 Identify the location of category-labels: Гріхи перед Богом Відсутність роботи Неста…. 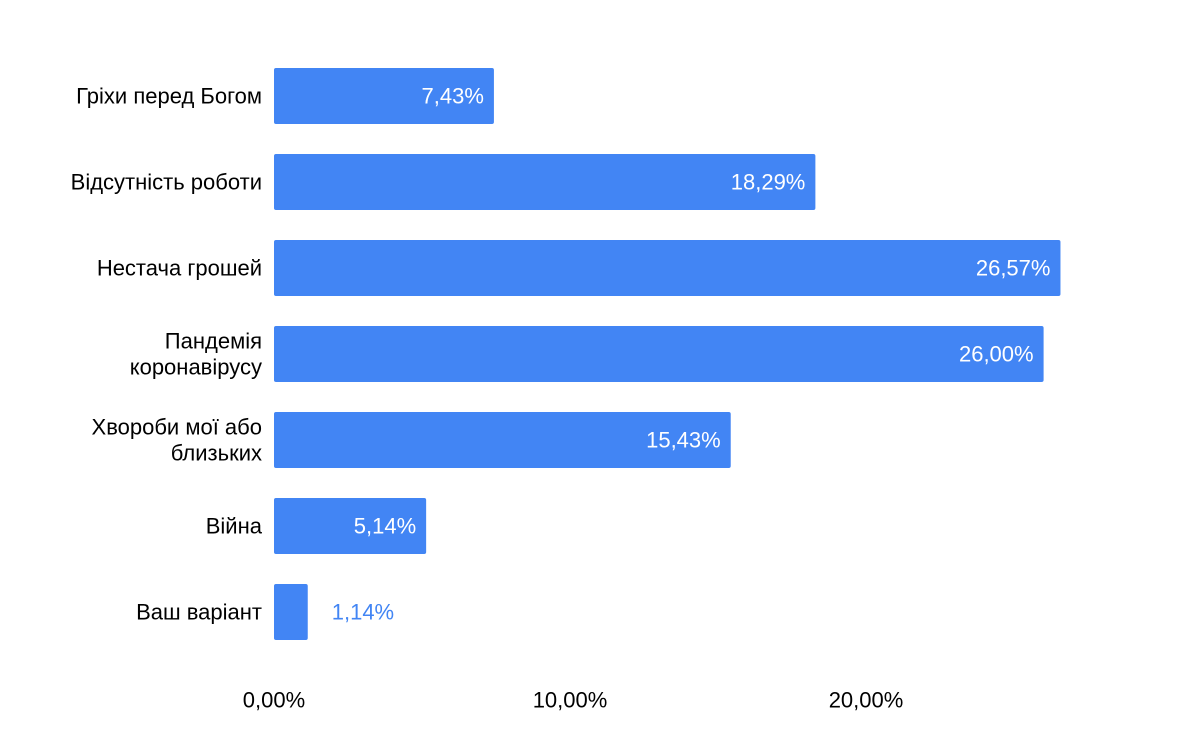
(167, 354).